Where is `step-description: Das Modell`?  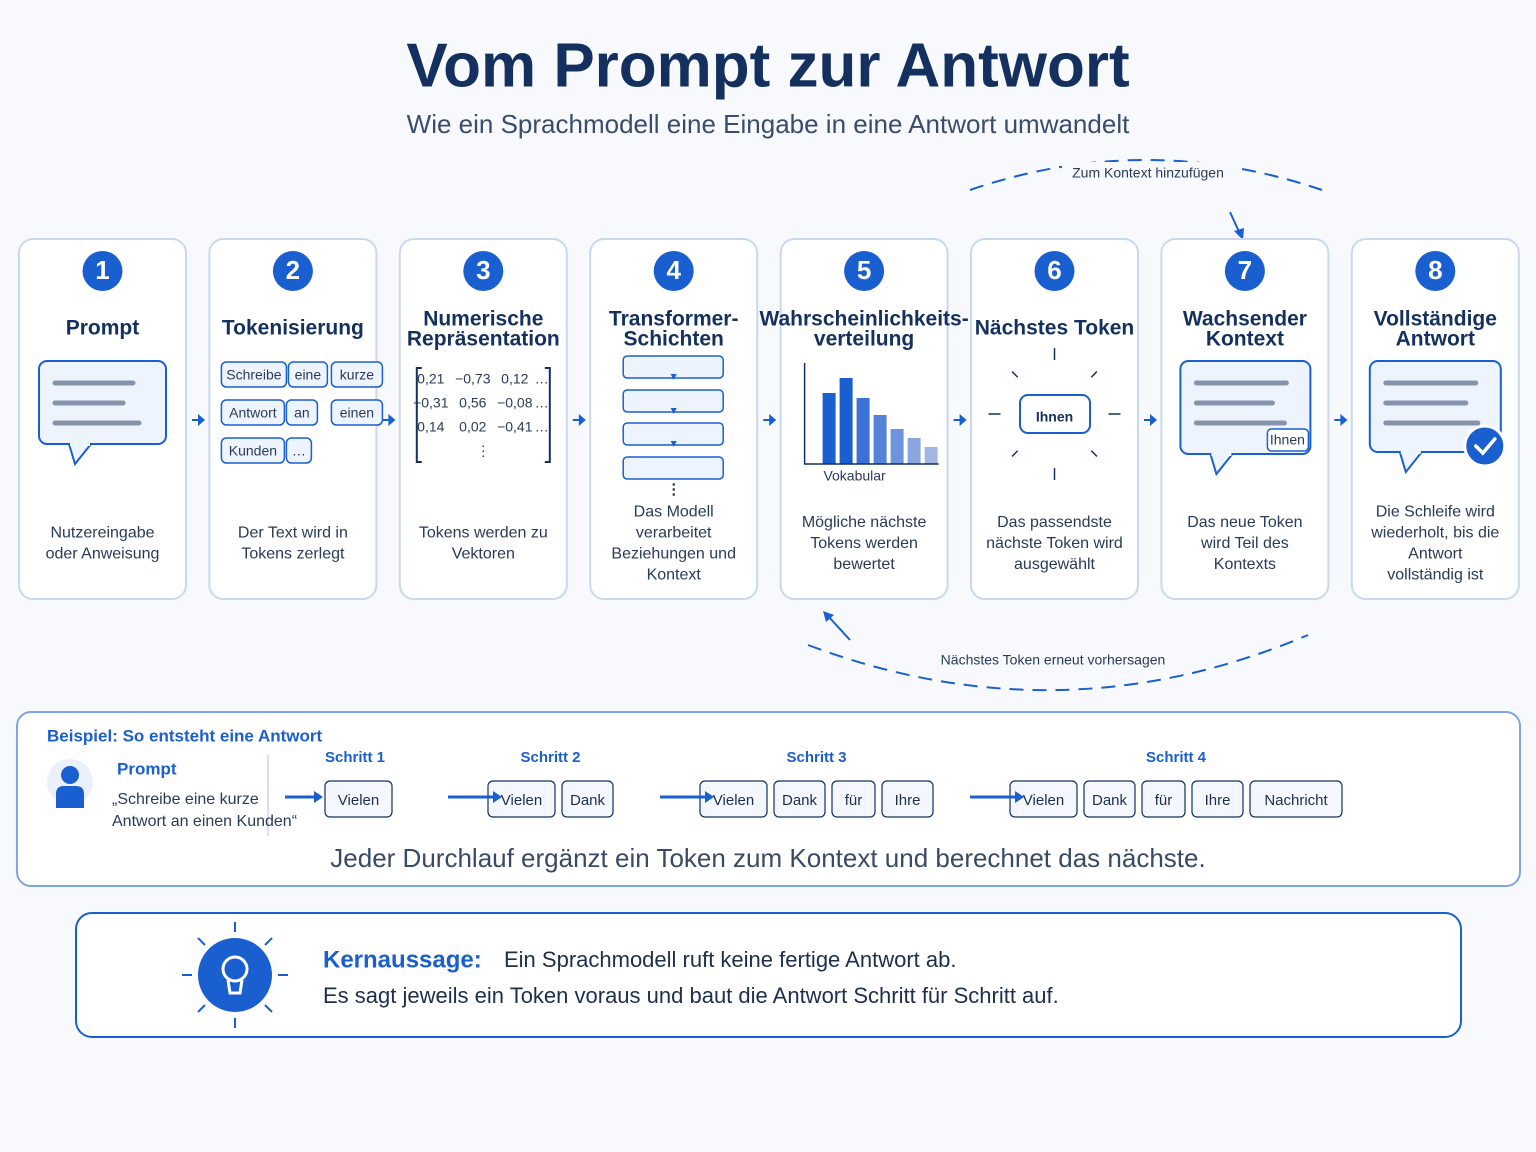 step-description: Das Modell is located at coordinates (674, 512).